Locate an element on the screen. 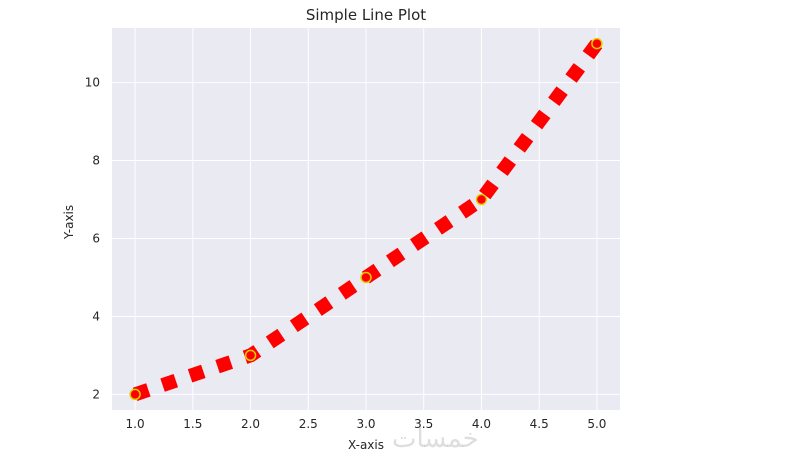  x-tick-label: 4.5 is located at coordinates (539, 424).